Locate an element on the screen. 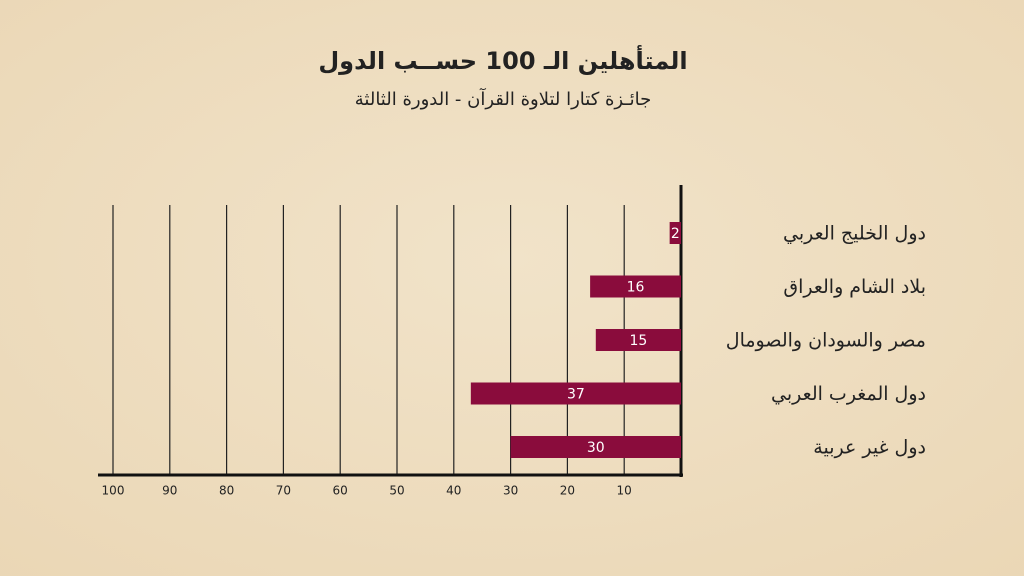 This screenshot has height=576, width=1024. y-tick-label: دول غير عربية is located at coordinates (869, 448).